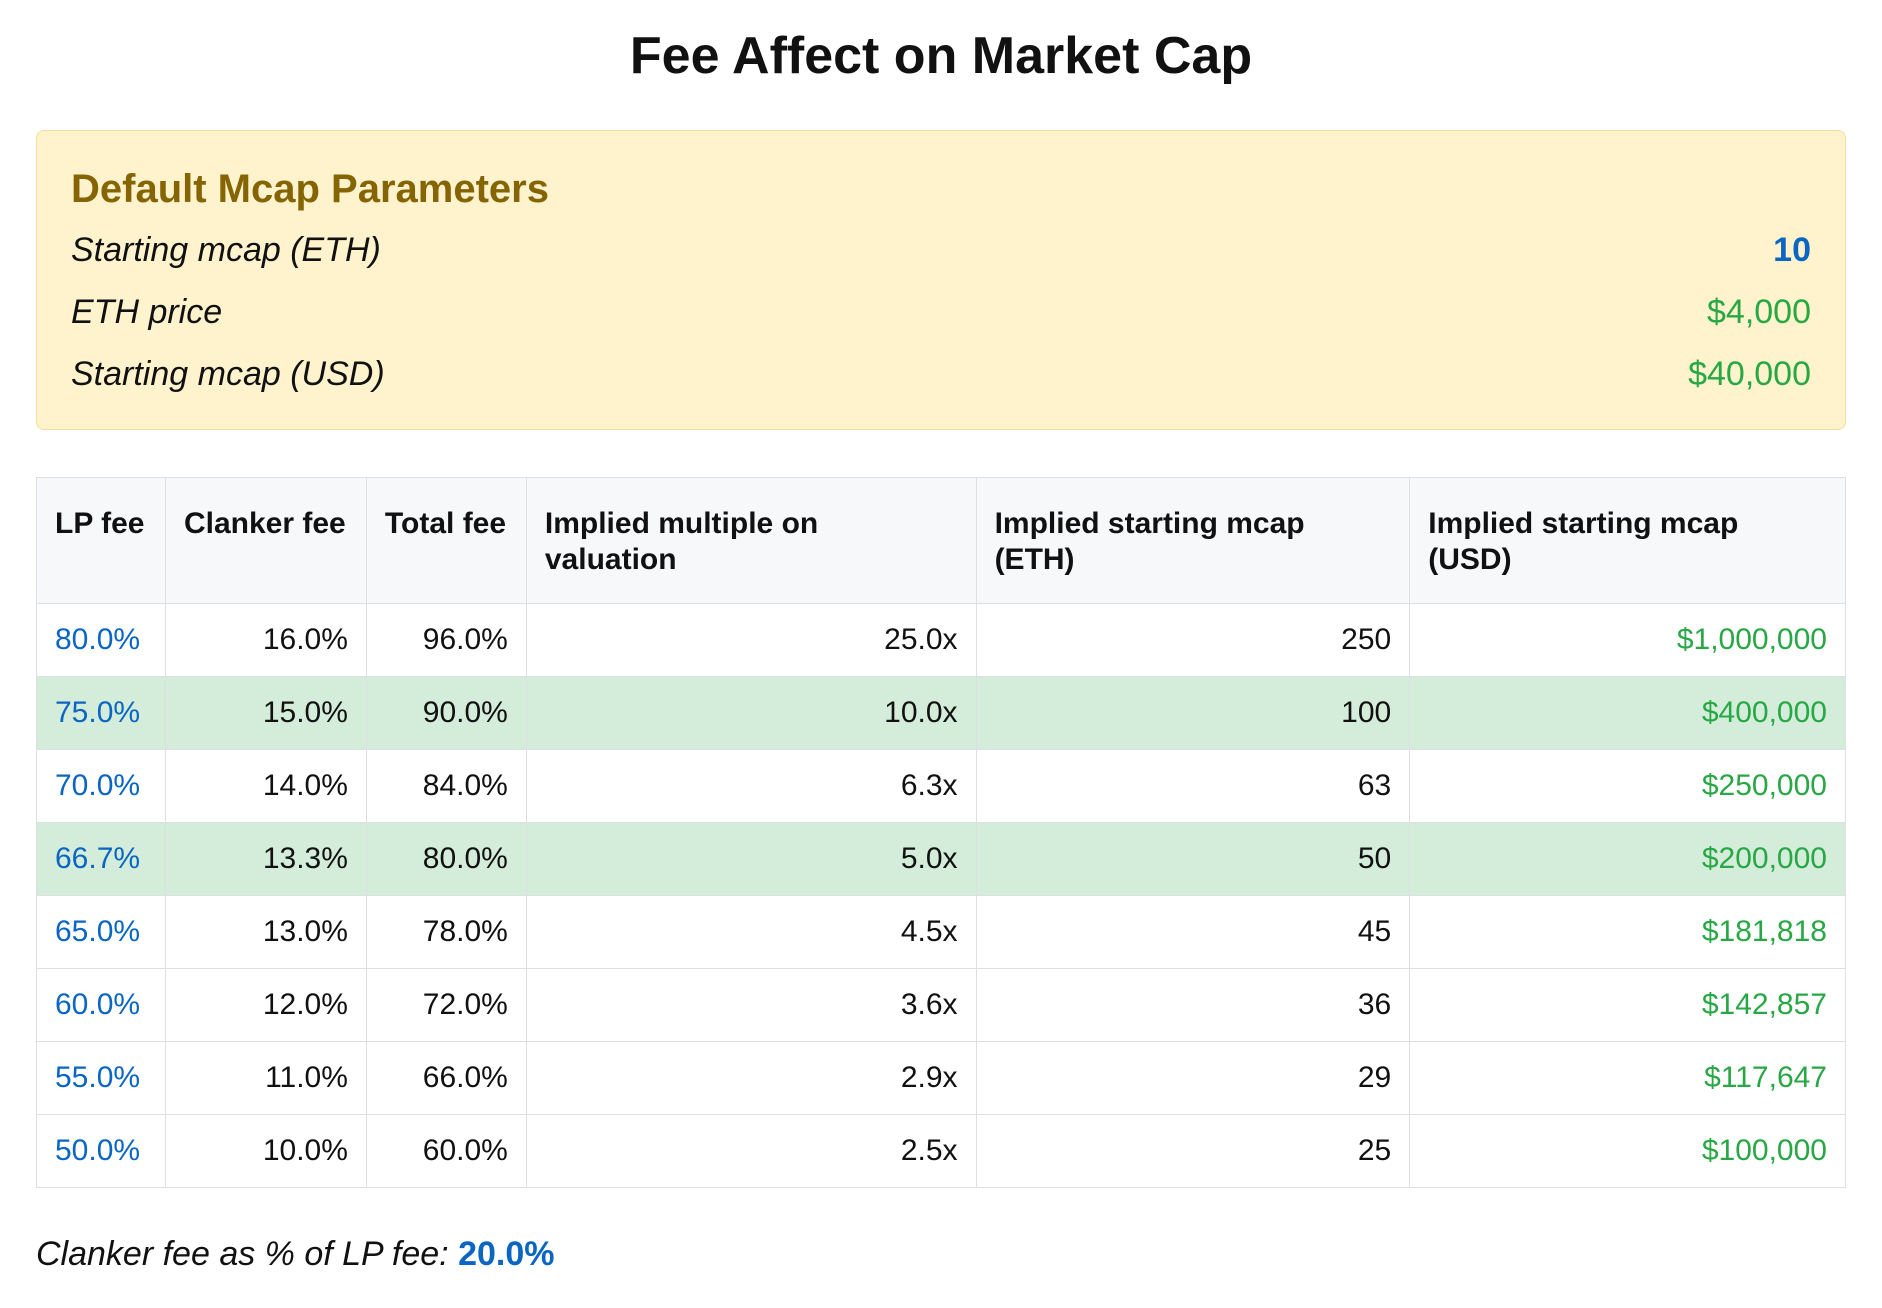  I want to click on cell-mcap-usd: $142,857, so click(1627, 1005).